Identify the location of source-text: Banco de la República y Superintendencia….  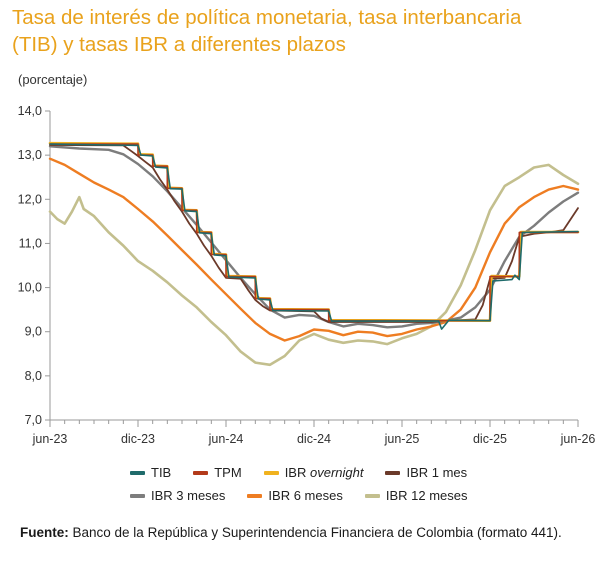
(317, 532).